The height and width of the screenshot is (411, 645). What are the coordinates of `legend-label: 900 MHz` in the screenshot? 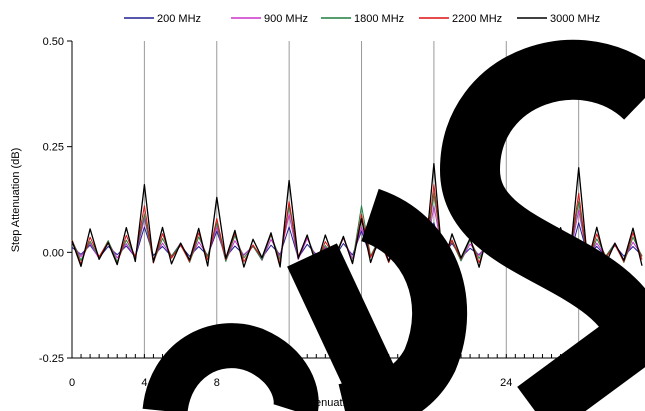 It's located at (286, 19).